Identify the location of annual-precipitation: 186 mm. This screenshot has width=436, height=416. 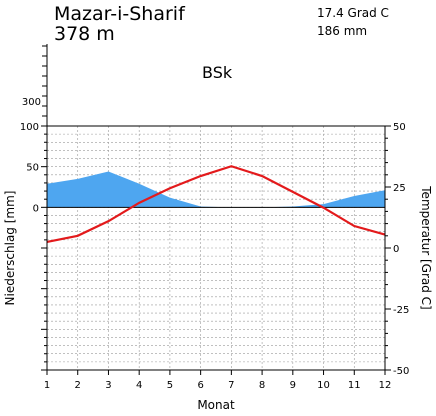
(342, 31).